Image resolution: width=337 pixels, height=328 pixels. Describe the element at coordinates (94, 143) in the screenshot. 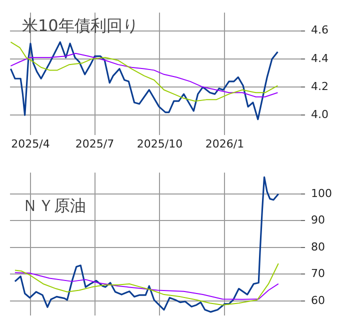

I see `x-tick-label: 2025/7` at that location.